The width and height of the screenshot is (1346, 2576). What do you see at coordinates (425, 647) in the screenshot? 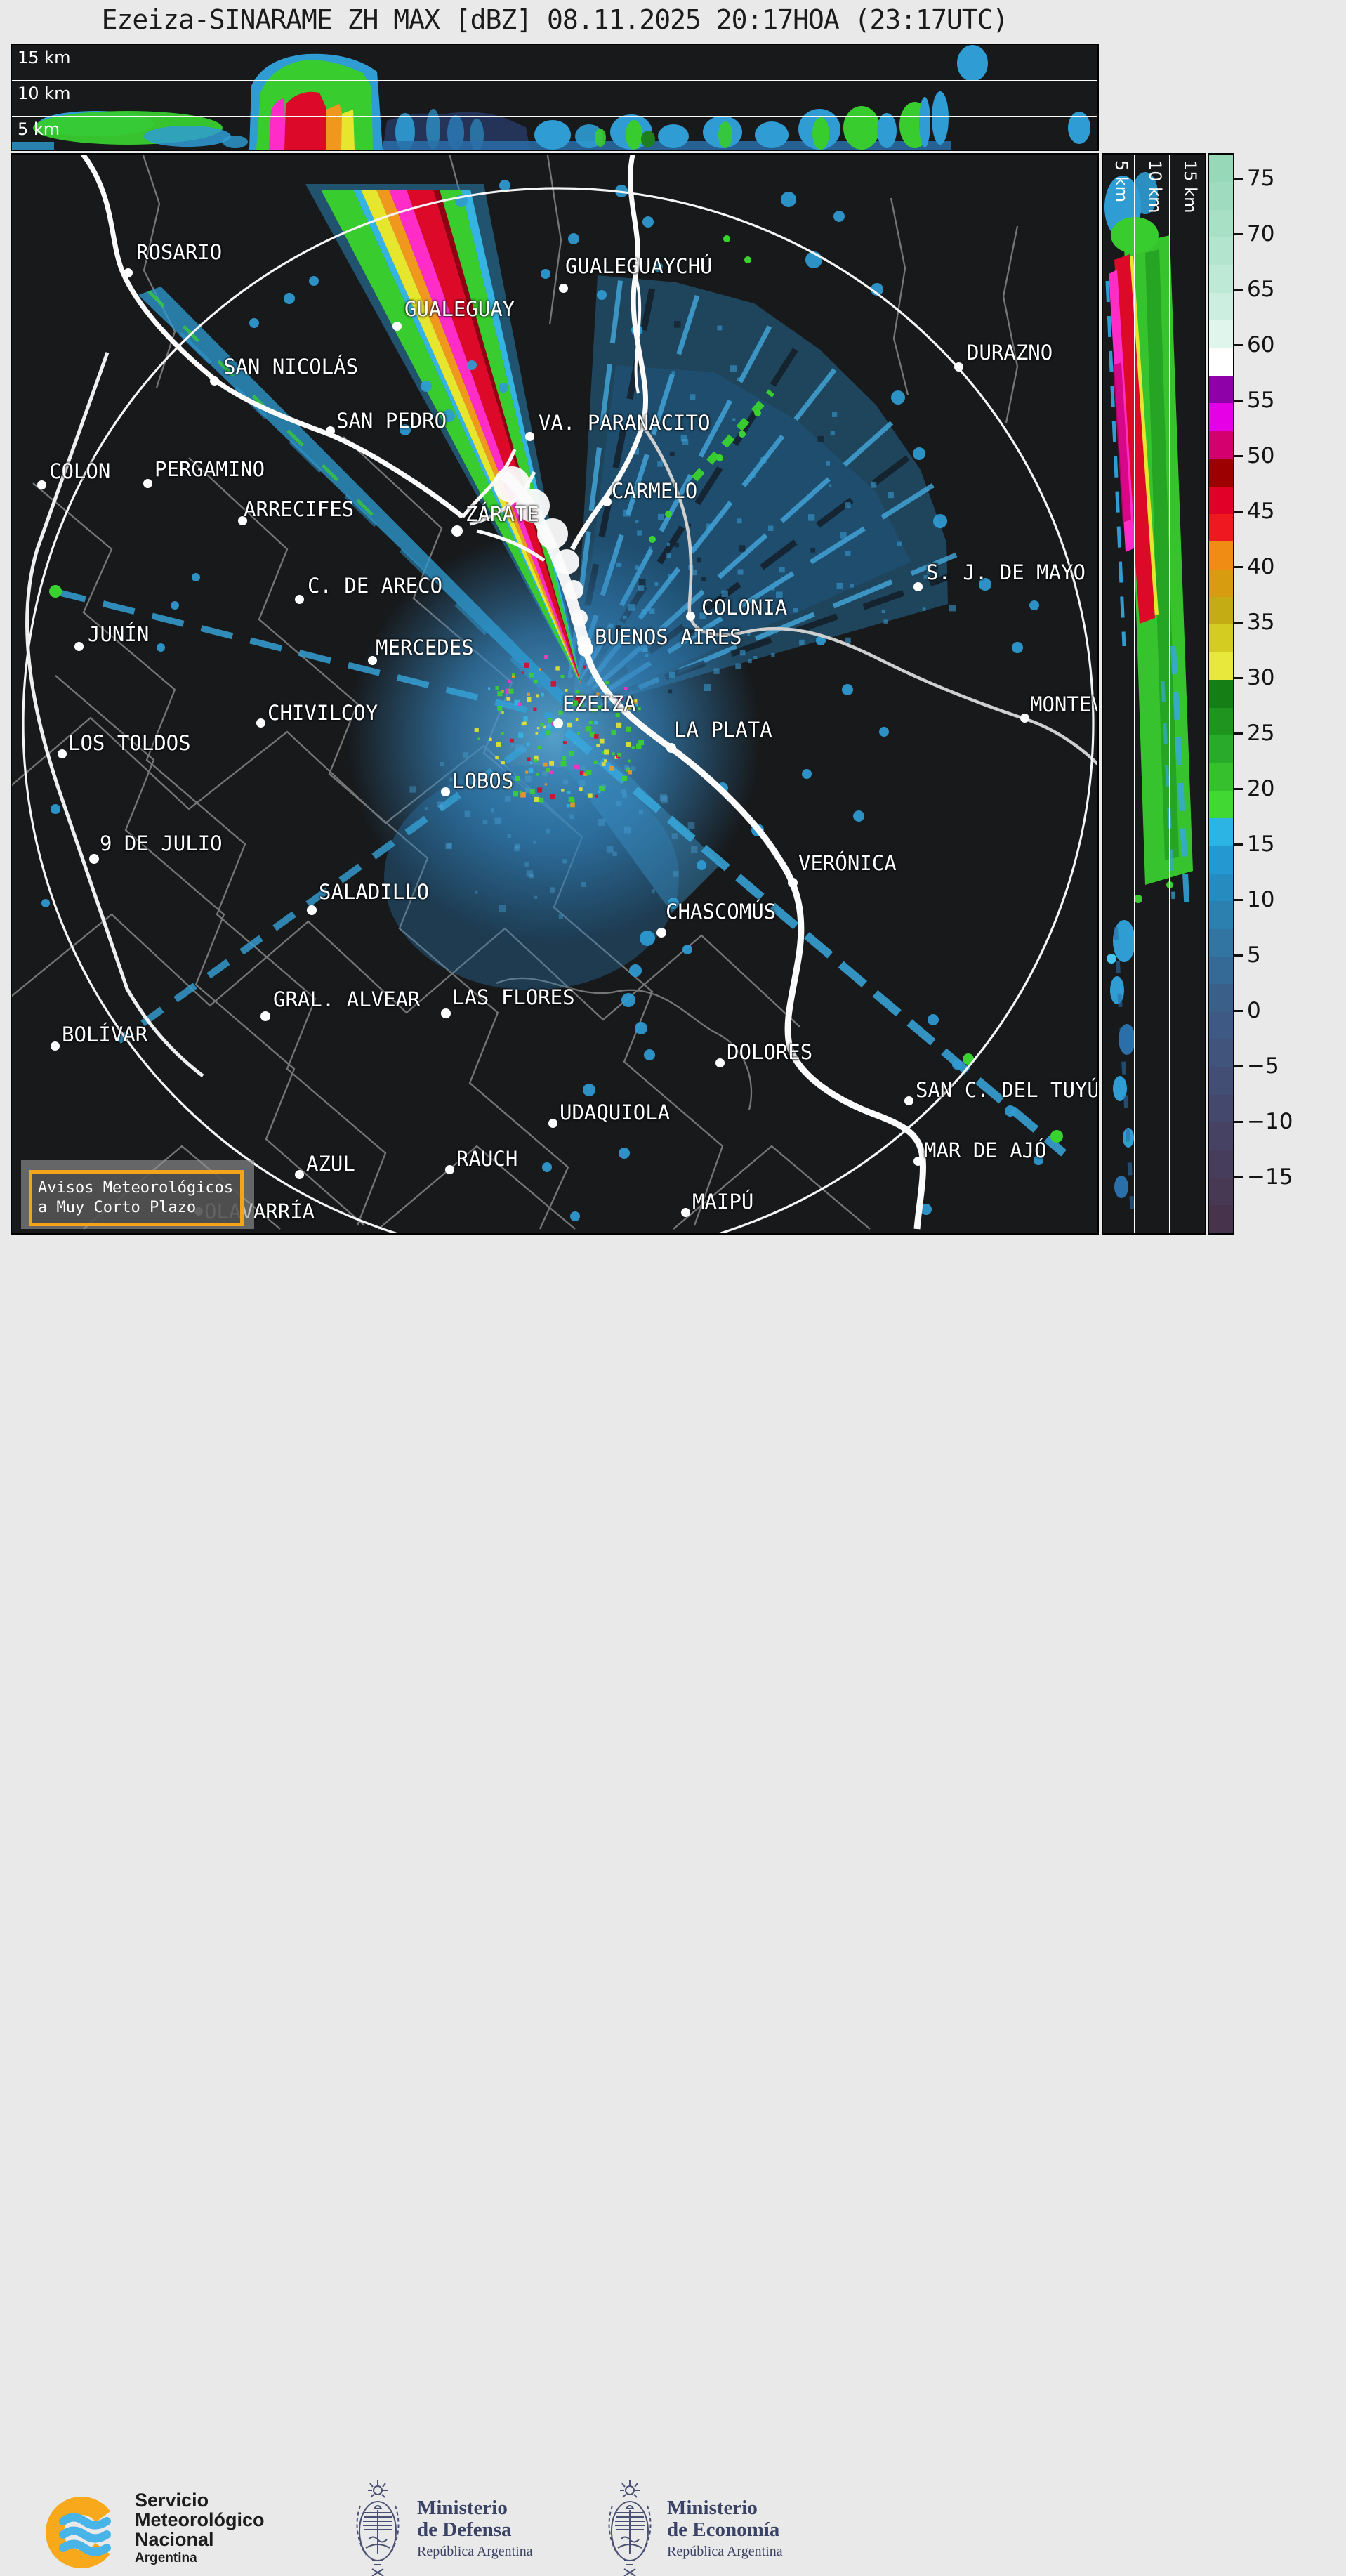
I see `city-label-mercedes: MERCEDES` at bounding box center [425, 647].